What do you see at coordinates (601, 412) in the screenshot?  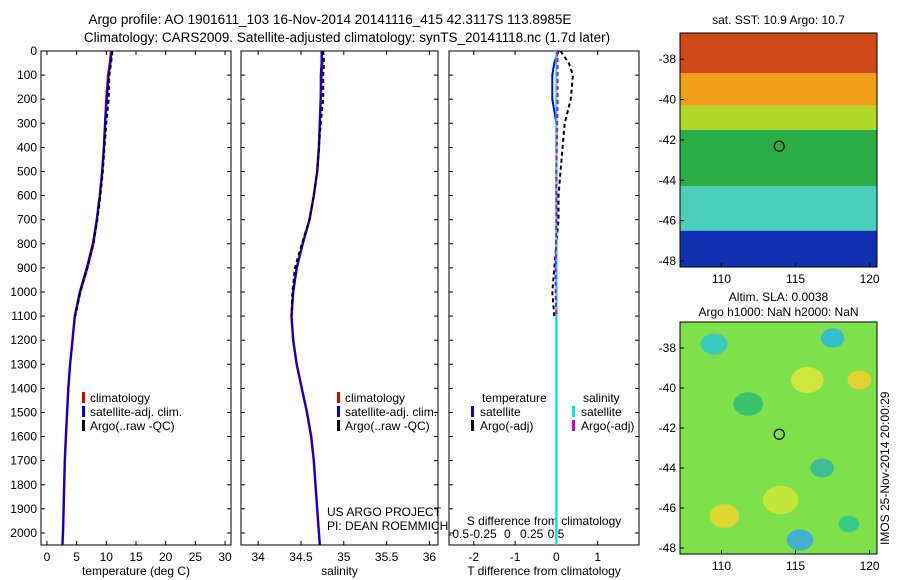 I see `legend-label-satellite-s: satellite` at bounding box center [601, 412].